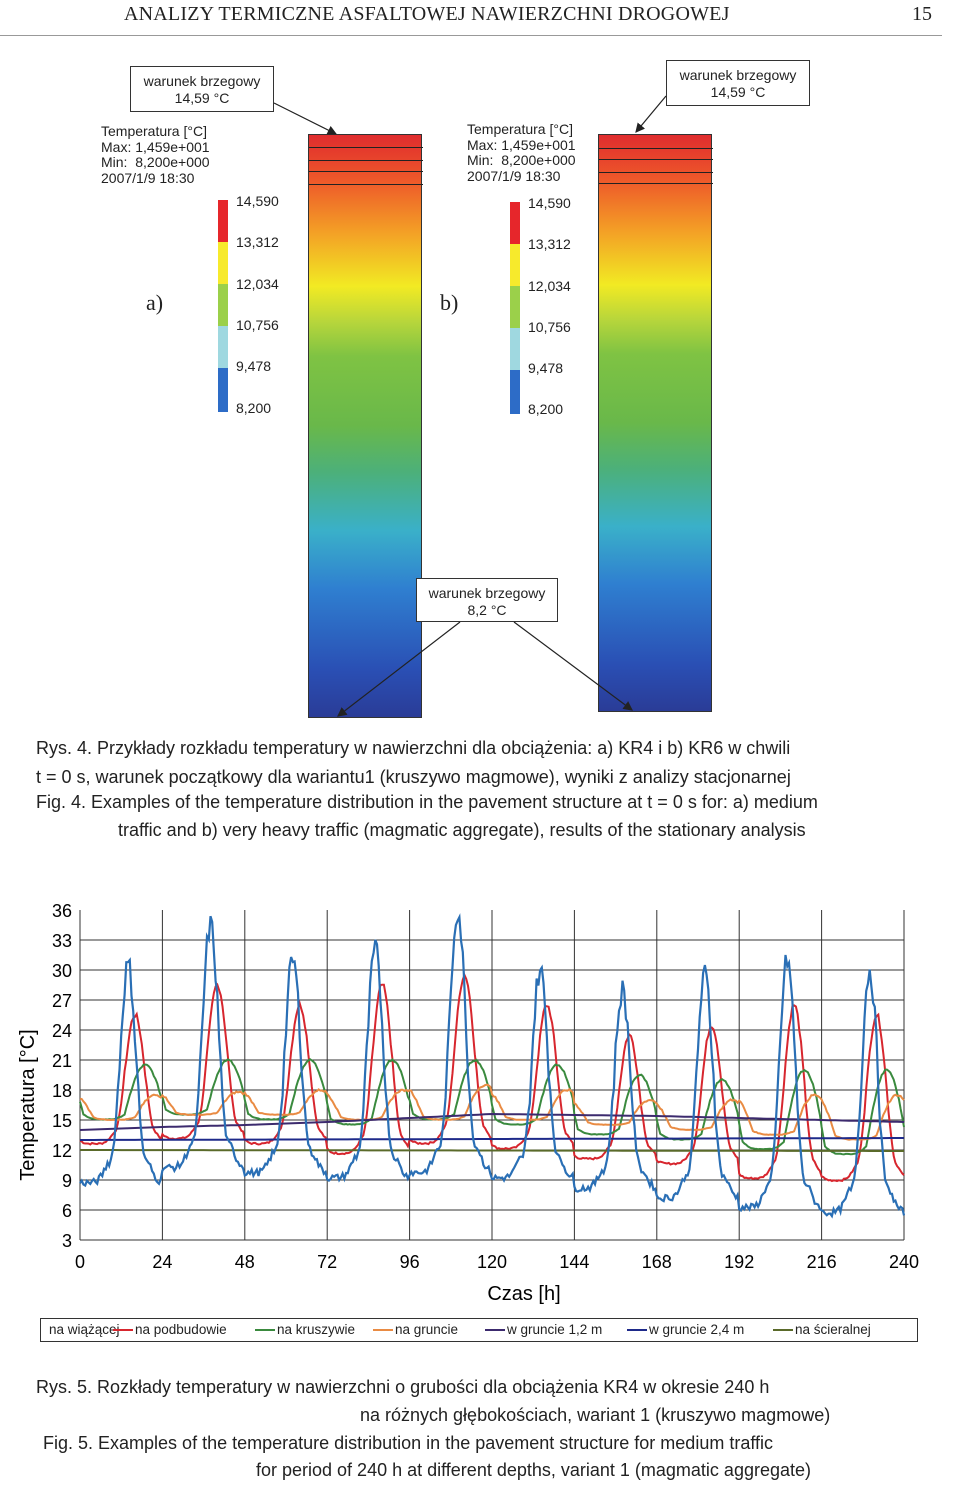 Image resolution: width=960 pixels, height=1485 pixels. Describe the element at coordinates (546, 368) in the screenshot. I see `scale-b-tick: 9,478` at that location.